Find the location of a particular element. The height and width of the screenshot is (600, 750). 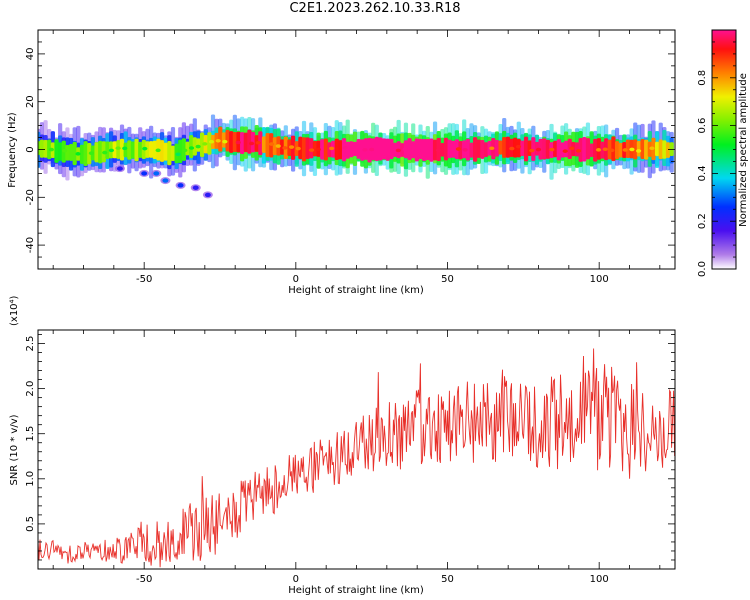

colorbar-ticks: 0.0 0.2 0.4 0.6 0.8 is located at coordinates (716, 153).